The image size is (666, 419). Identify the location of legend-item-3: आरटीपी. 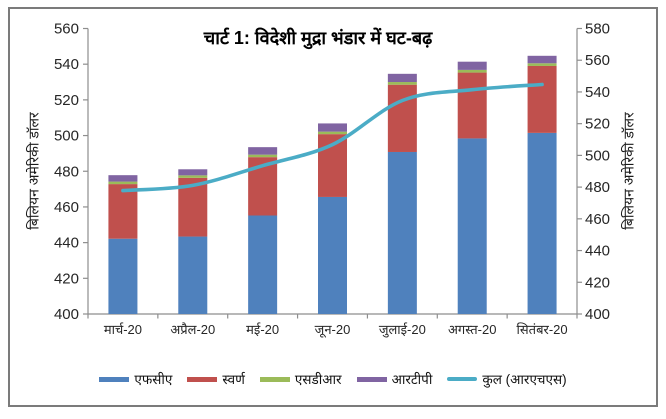
(394, 379).